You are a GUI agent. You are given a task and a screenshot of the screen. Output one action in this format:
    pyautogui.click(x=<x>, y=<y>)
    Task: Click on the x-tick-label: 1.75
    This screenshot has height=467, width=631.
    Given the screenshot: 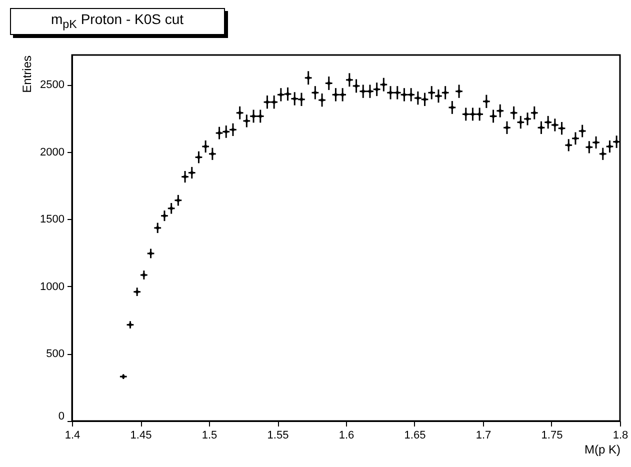 What is the action you would take?
    pyautogui.click(x=552, y=436)
    